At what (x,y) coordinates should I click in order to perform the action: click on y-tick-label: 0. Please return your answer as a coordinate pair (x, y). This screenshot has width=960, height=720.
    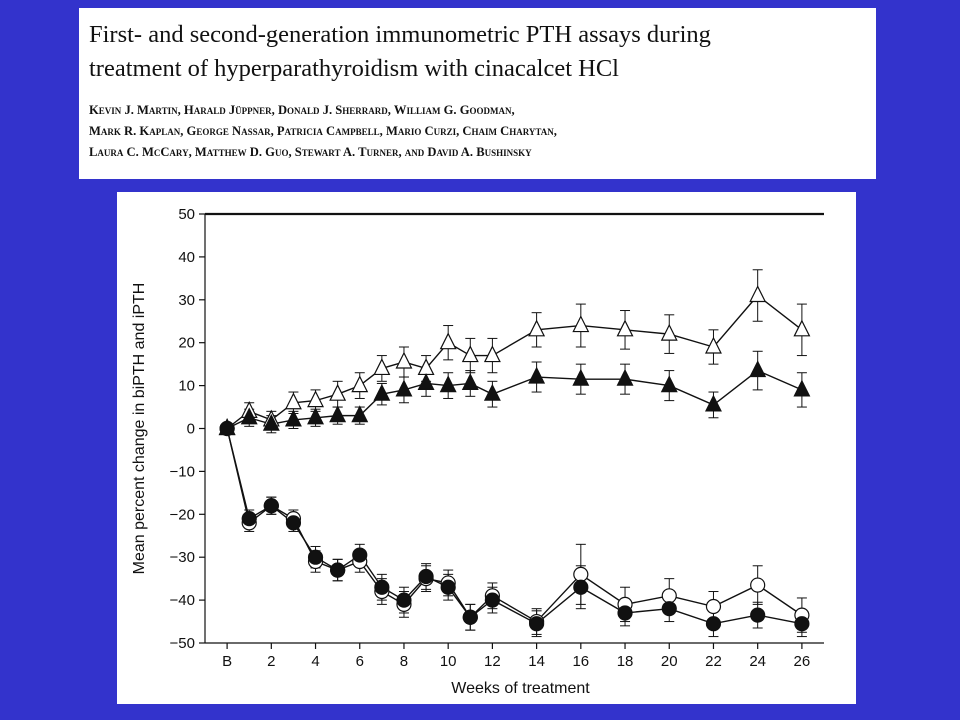
    Looking at the image, I should click on (191, 429).